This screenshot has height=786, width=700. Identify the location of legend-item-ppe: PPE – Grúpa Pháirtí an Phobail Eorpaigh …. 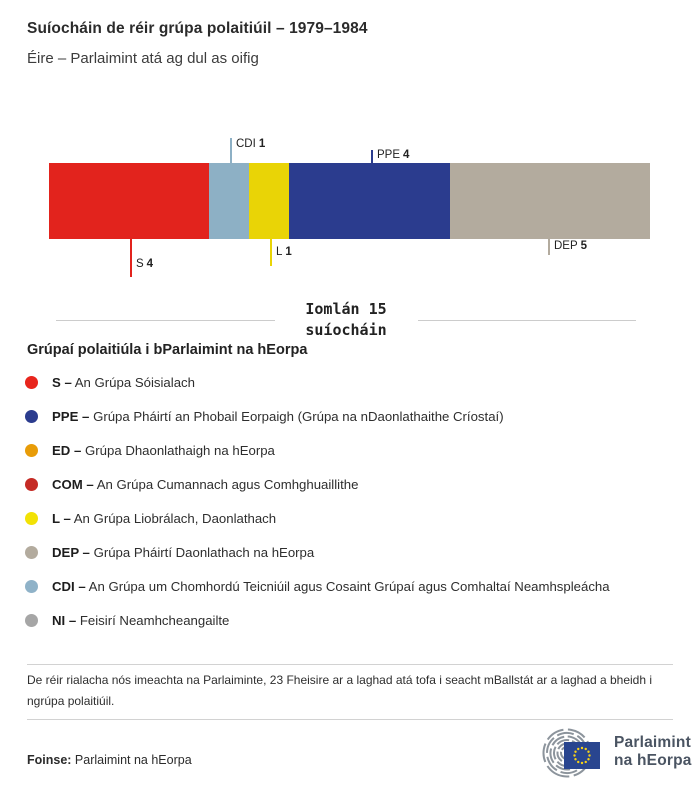
(355, 416).